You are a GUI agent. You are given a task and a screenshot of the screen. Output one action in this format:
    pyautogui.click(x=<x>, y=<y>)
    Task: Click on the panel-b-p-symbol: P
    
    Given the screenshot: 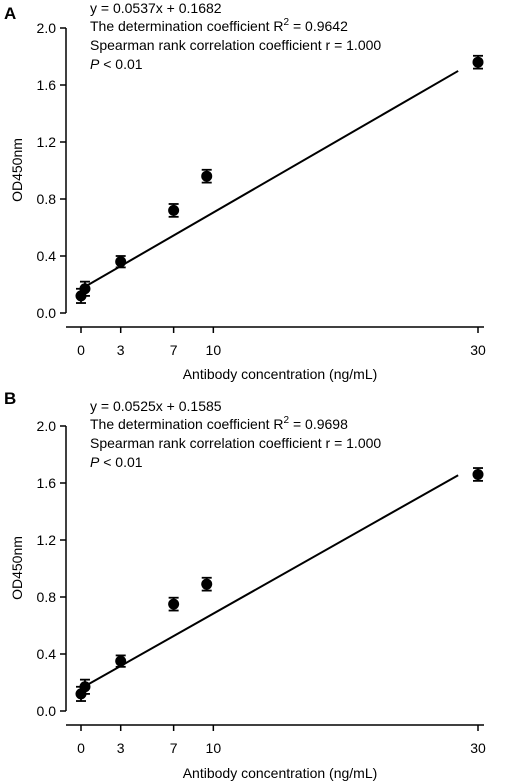 What is the action you would take?
    pyautogui.click(x=95, y=462)
    